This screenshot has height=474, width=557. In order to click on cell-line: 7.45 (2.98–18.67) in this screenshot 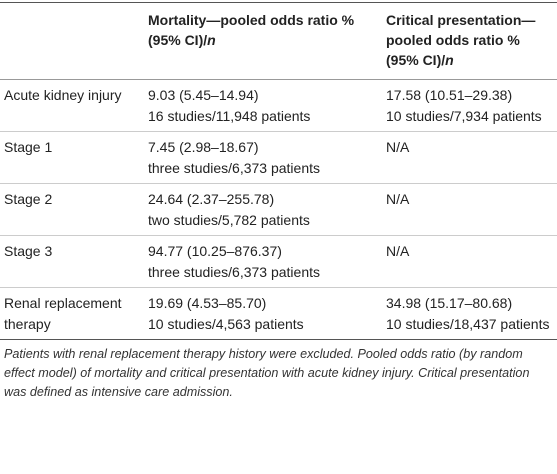, I will do `click(203, 147)`.